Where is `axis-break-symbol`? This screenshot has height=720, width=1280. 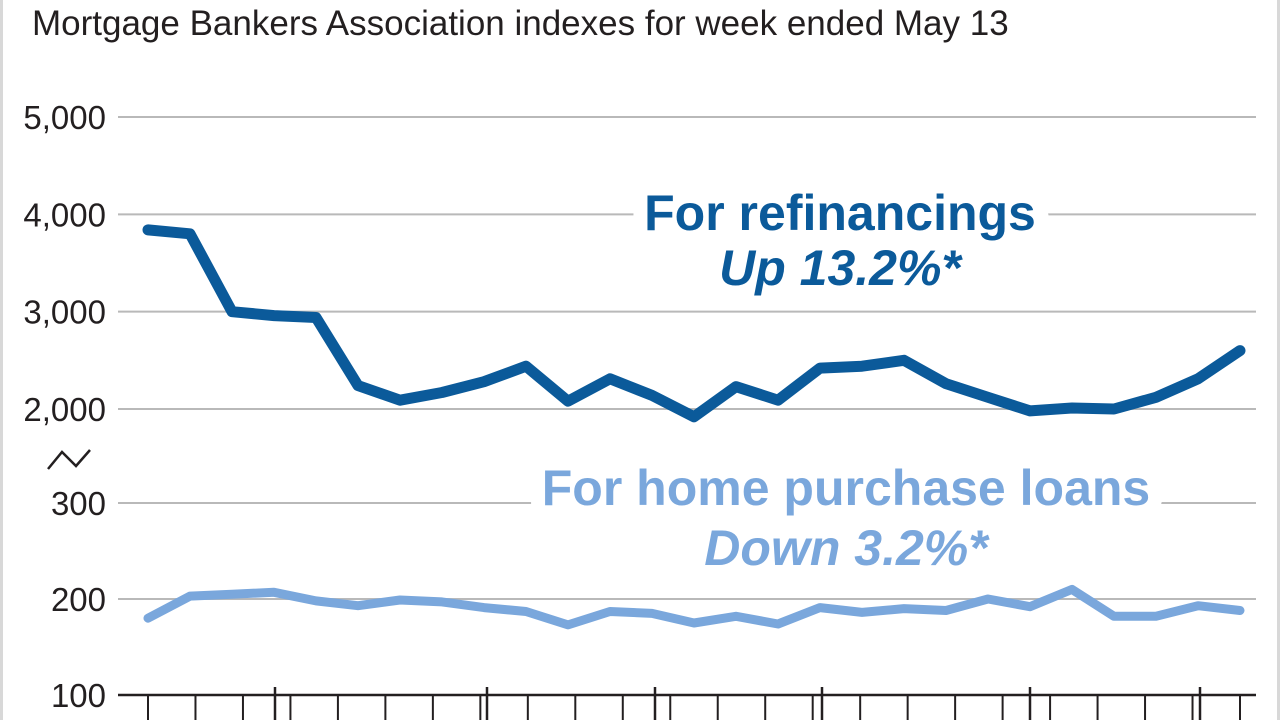
axis-break-symbol is located at coordinates (69, 459).